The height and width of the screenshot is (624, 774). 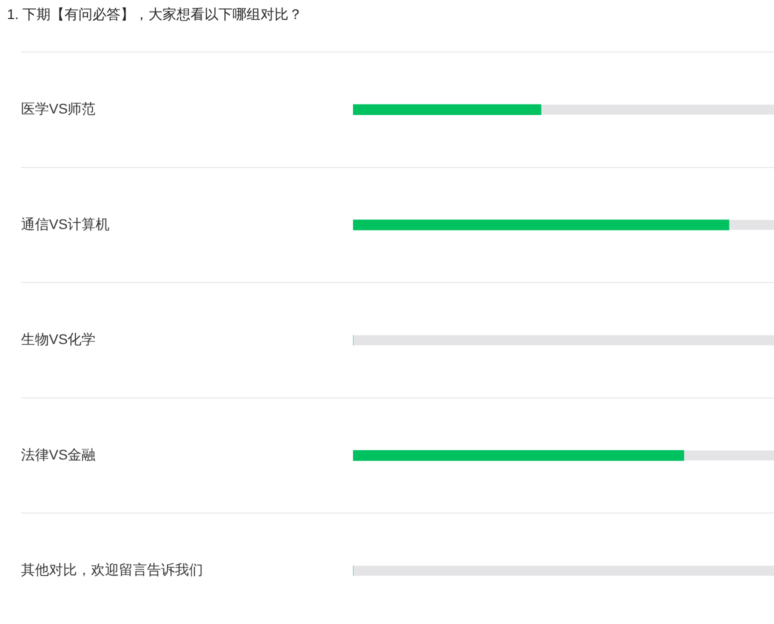 I want to click on text: 1. 下期【有问必答】，大家想看以下哪组对比？, so click(x=155, y=14).